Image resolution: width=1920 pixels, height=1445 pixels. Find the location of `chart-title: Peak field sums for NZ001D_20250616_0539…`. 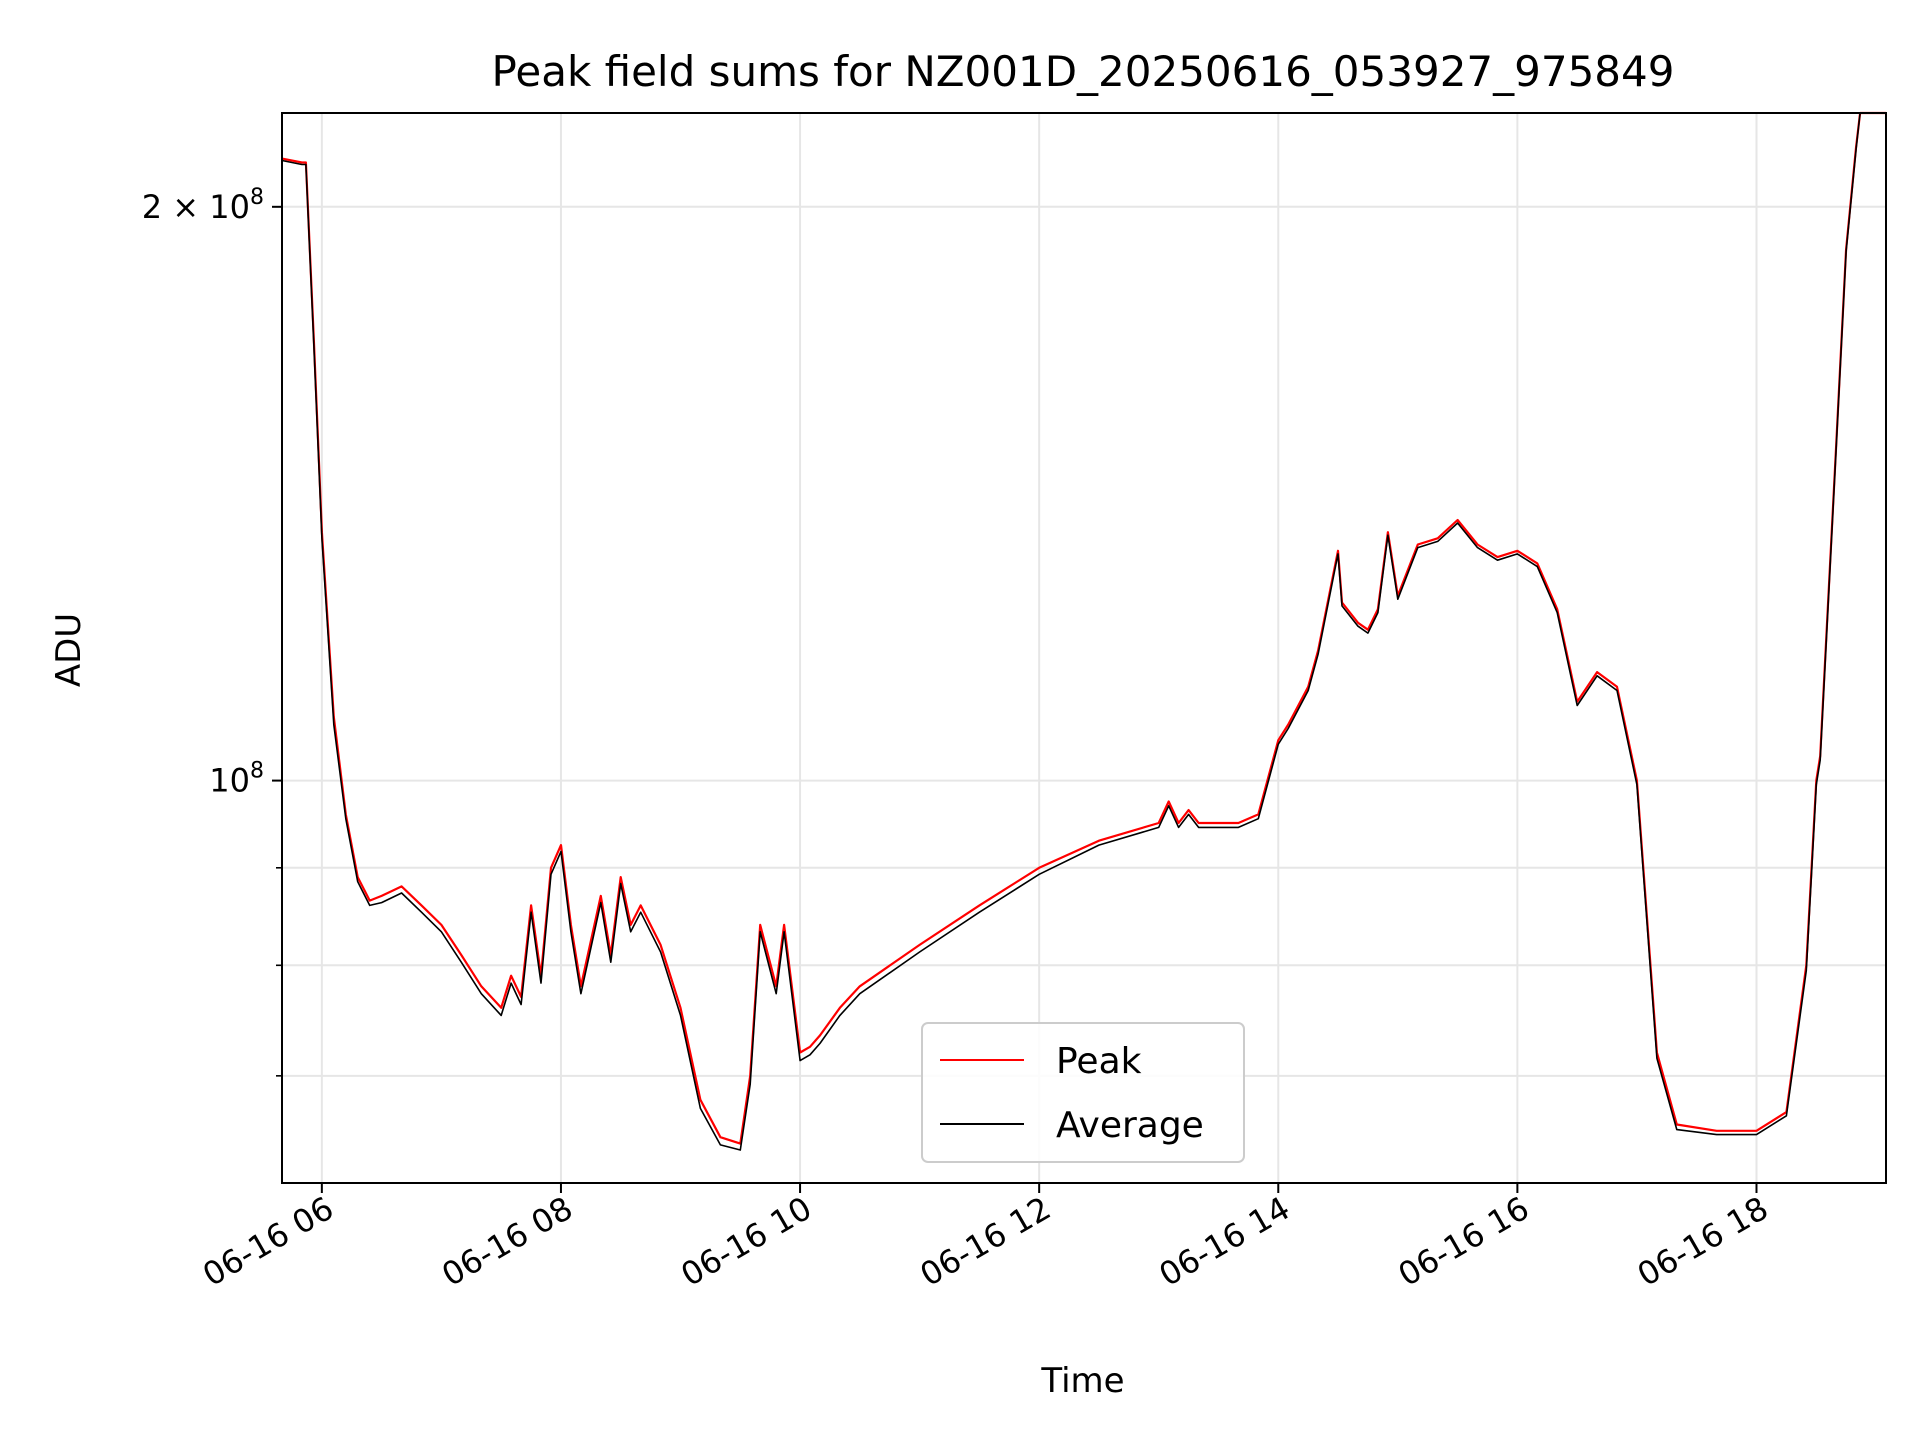

chart-title: Peak field sums for NZ001D_20250616_0539… is located at coordinates (1083, 71).